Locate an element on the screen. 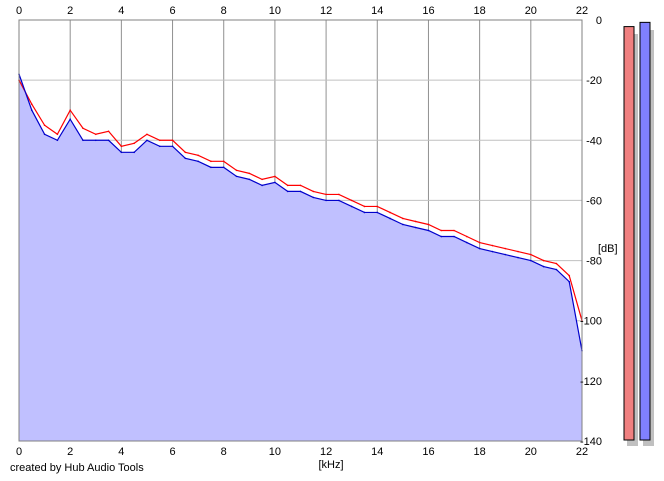 This screenshot has width=664, height=481. x-tick-label-bottom: 12 is located at coordinates (326, 452).